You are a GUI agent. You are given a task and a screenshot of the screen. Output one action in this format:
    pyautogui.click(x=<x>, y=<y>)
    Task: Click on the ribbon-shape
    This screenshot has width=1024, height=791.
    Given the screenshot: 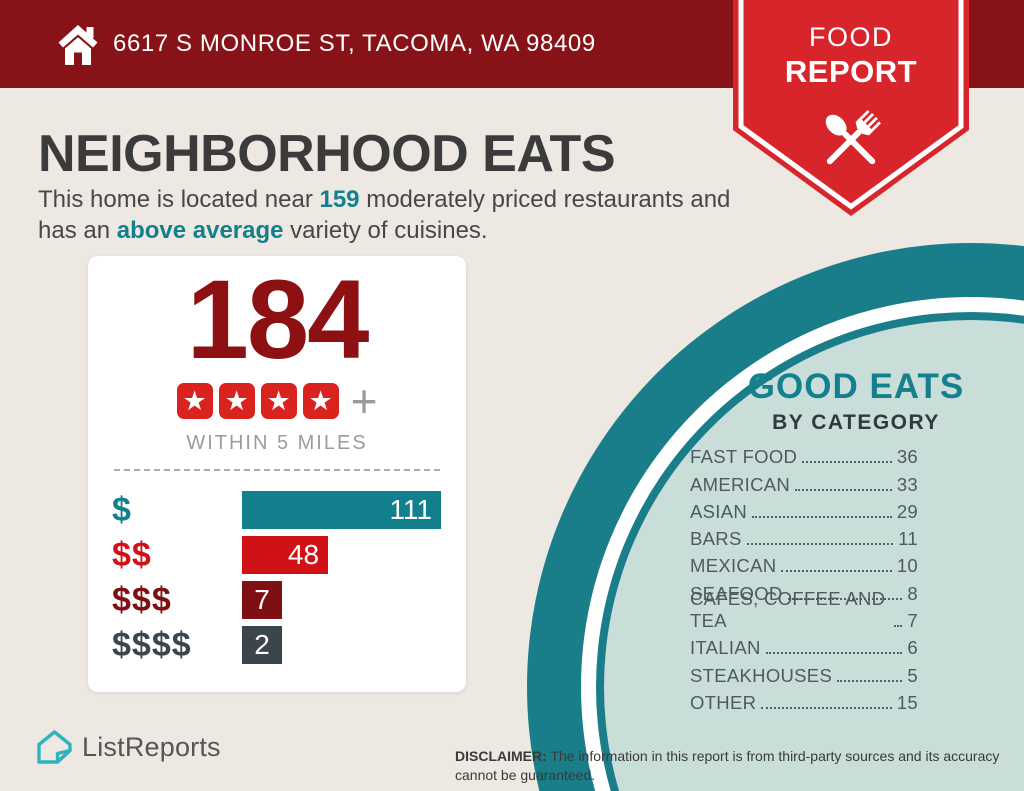 What is the action you would take?
    pyautogui.click(x=851, y=108)
    